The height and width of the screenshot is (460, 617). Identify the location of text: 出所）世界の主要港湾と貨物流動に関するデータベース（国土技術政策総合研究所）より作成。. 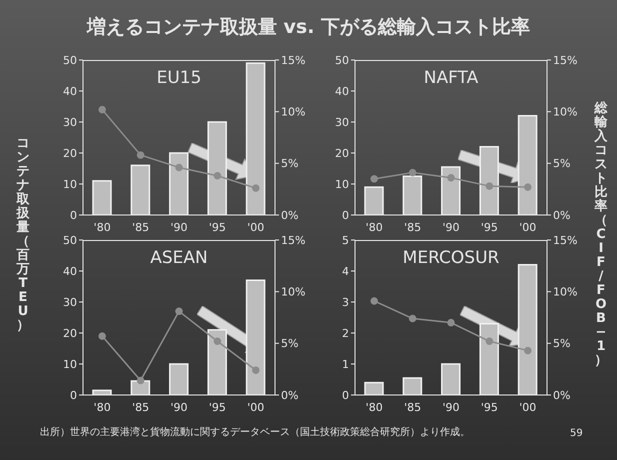
(255, 432).